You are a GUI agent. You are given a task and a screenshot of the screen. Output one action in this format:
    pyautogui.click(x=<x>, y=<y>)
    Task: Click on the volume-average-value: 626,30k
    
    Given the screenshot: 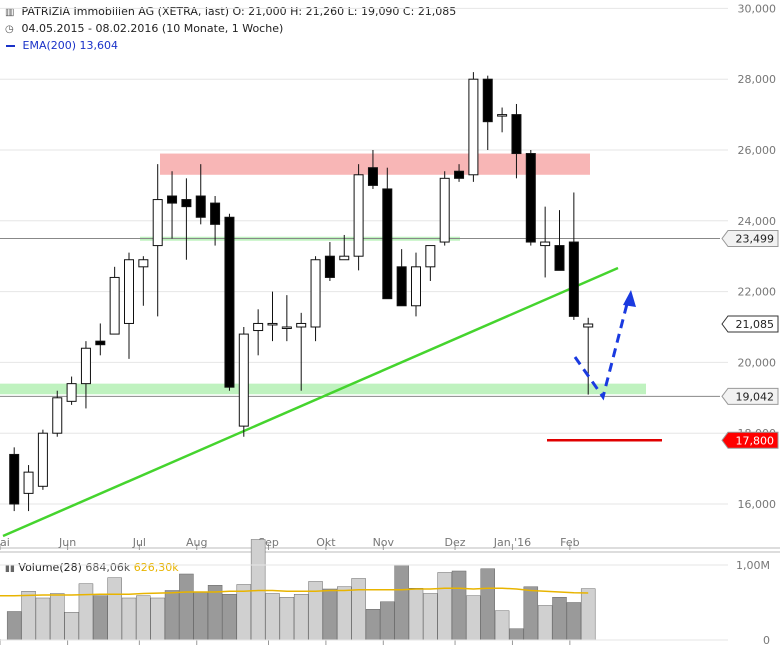 What is the action you would take?
    pyautogui.click(x=156, y=567)
    